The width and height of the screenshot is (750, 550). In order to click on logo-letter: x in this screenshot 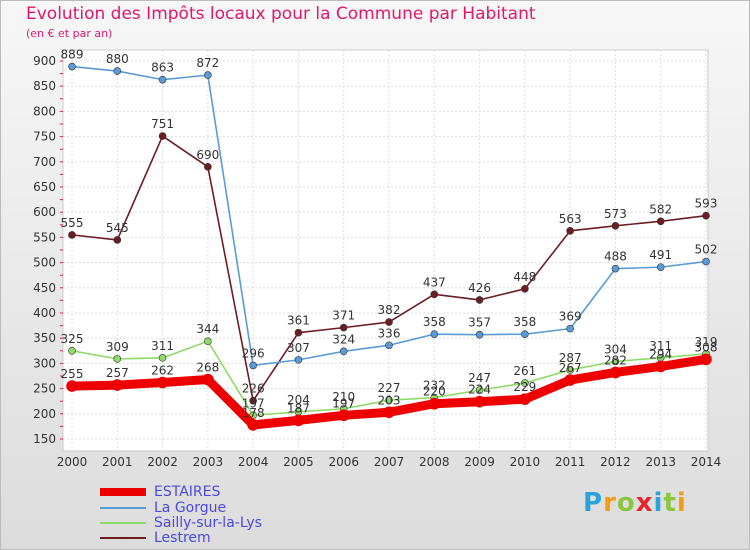, I will do `click(644, 503)`.